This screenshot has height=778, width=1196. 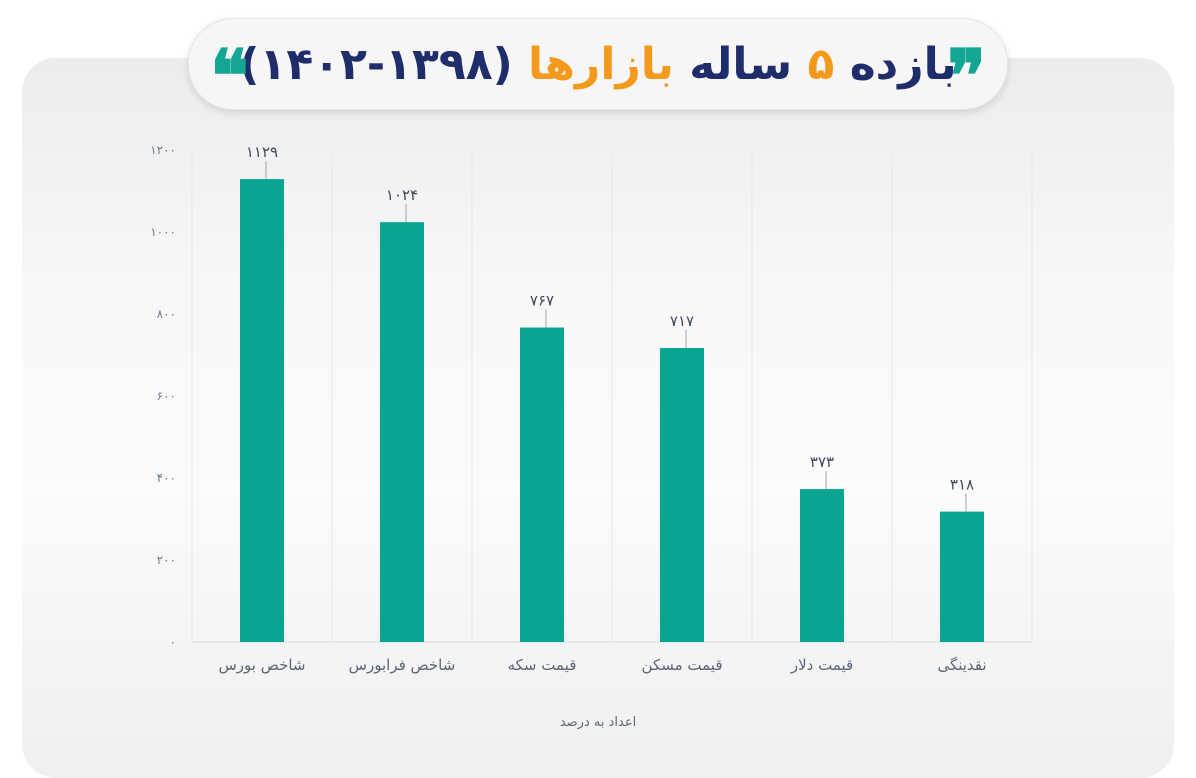 I want to click on y-tick-label: ۱۰۰۰, so click(x=163, y=232).